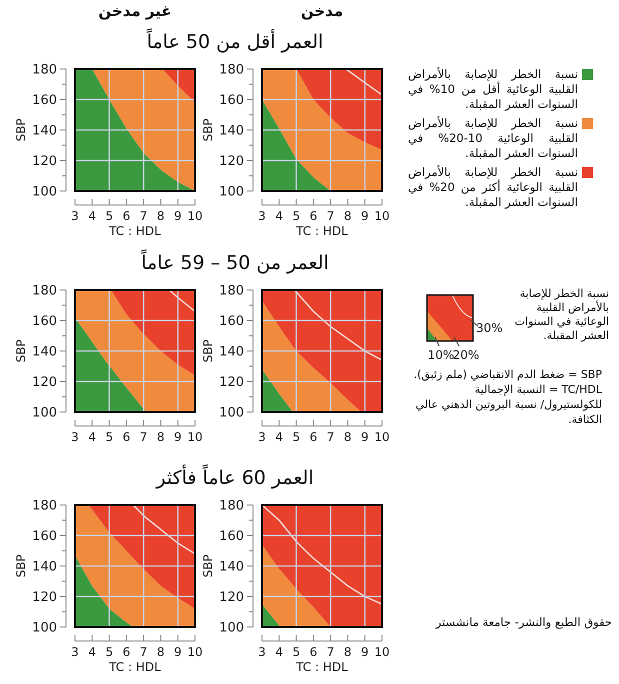  I want to click on text: TC/HDL = النسبة الإجمالية للكولستيرول/ نسبة البروتين الدهني عالي الكثافة., so click(508, 404).